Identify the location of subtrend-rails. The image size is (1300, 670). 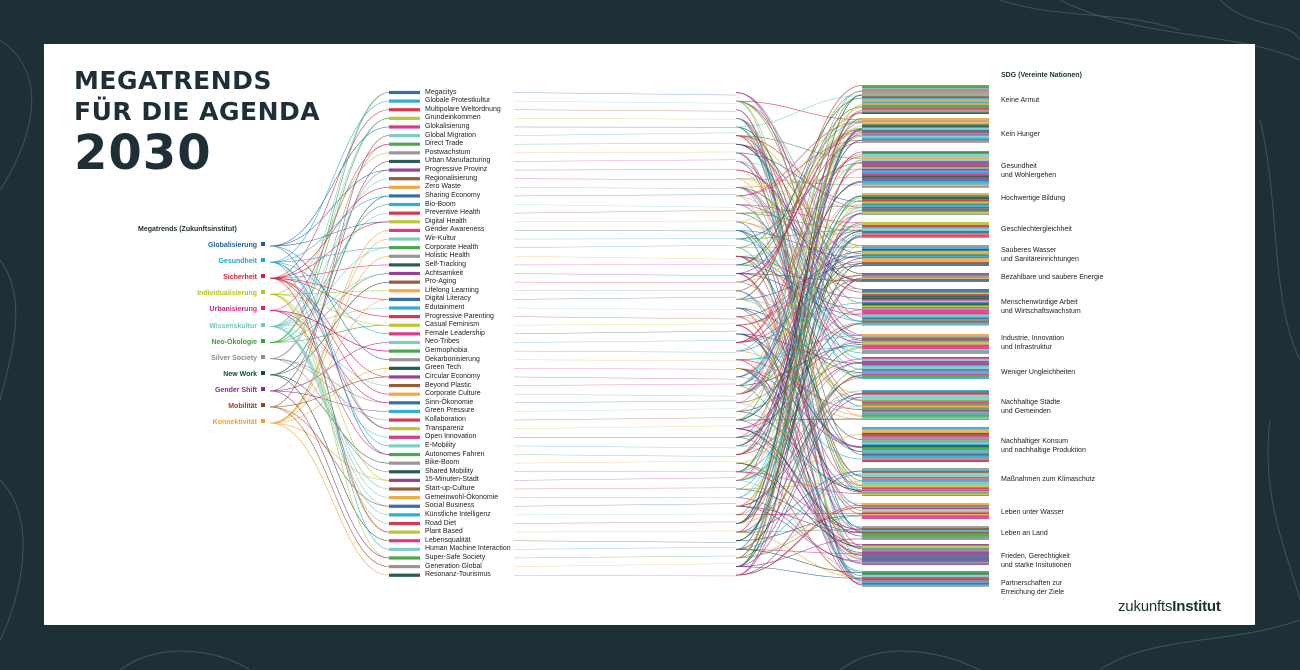
(625, 334).